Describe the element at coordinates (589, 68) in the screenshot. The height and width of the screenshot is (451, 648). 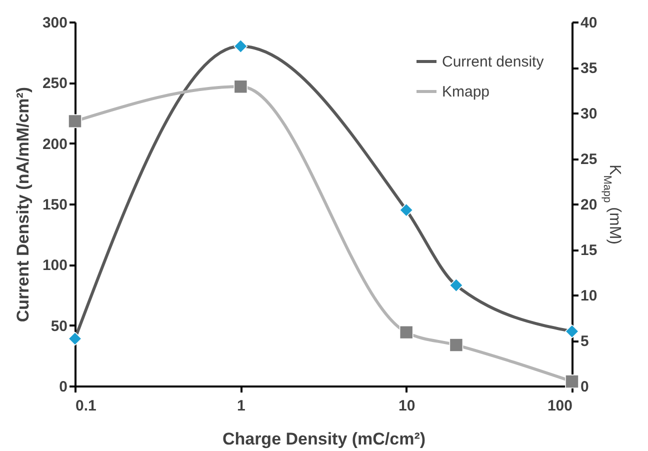
I see `y2-tick-label: 35` at that location.